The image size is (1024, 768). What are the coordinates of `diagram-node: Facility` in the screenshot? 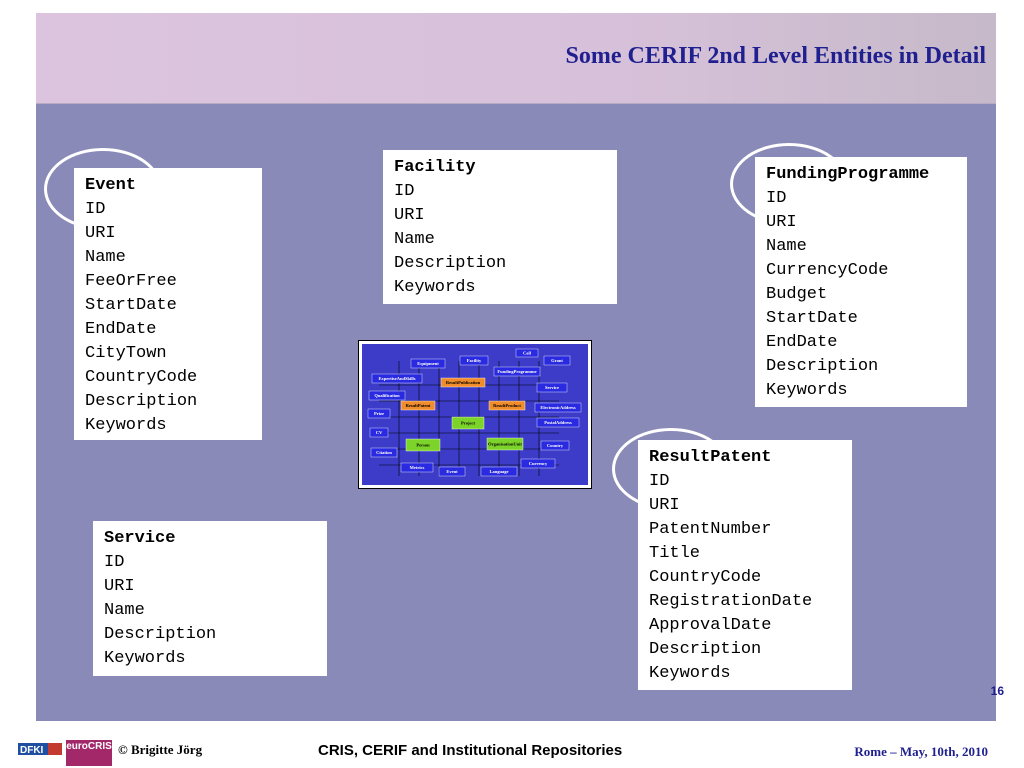 It's located at (474, 360).